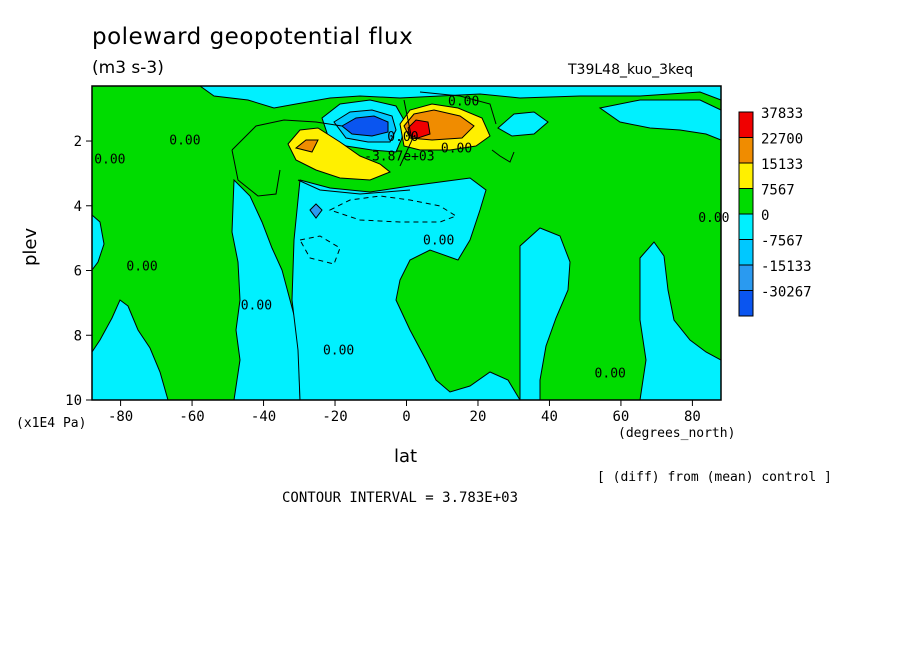 This screenshot has height=654, width=904. I want to click on x-tick-label-6: 40, so click(549, 417).